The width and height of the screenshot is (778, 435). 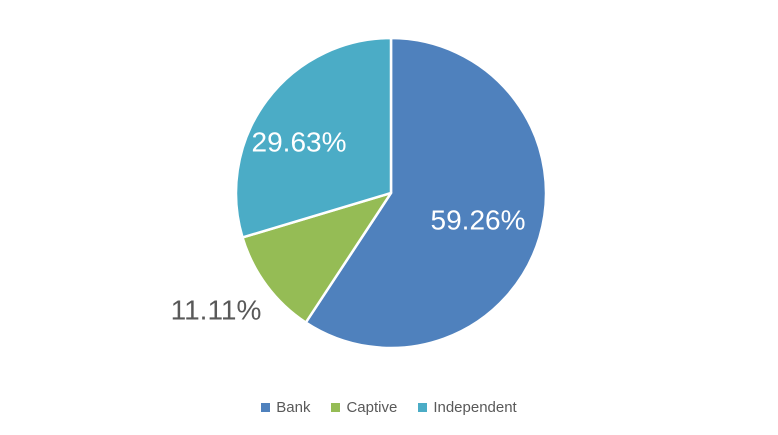 I want to click on legend-label-bank: Bank, so click(x=293, y=407).